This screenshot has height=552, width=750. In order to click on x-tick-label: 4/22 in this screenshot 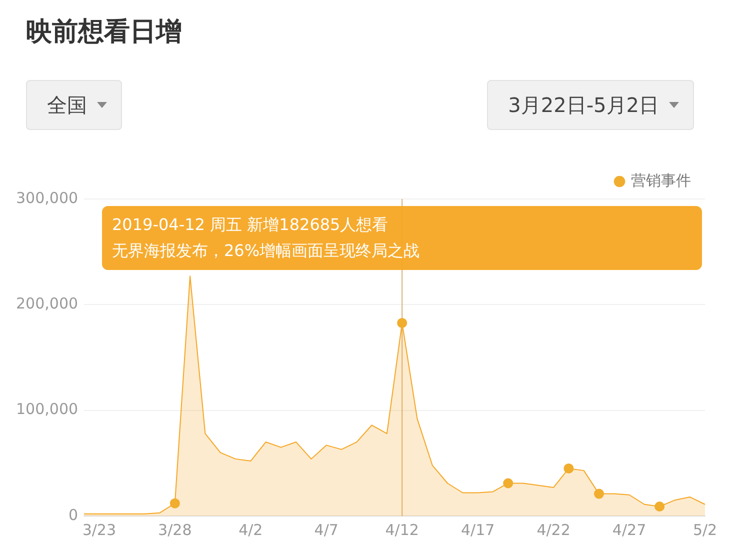, I will do `click(553, 529)`.